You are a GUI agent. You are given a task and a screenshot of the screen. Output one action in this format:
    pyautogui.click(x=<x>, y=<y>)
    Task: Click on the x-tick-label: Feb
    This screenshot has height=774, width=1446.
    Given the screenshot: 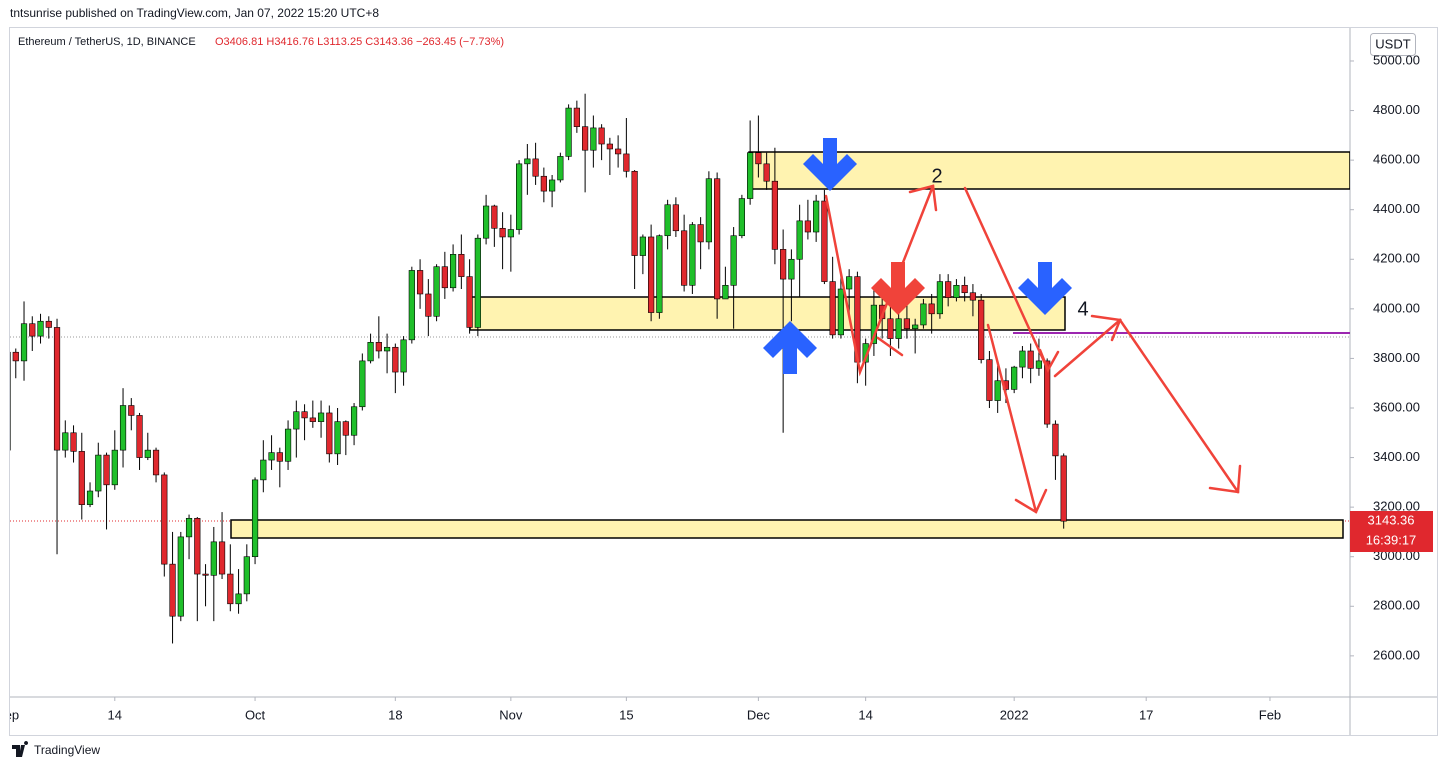 What is the action you would take?
    pyautogui.click(x=1270, y=714)
    